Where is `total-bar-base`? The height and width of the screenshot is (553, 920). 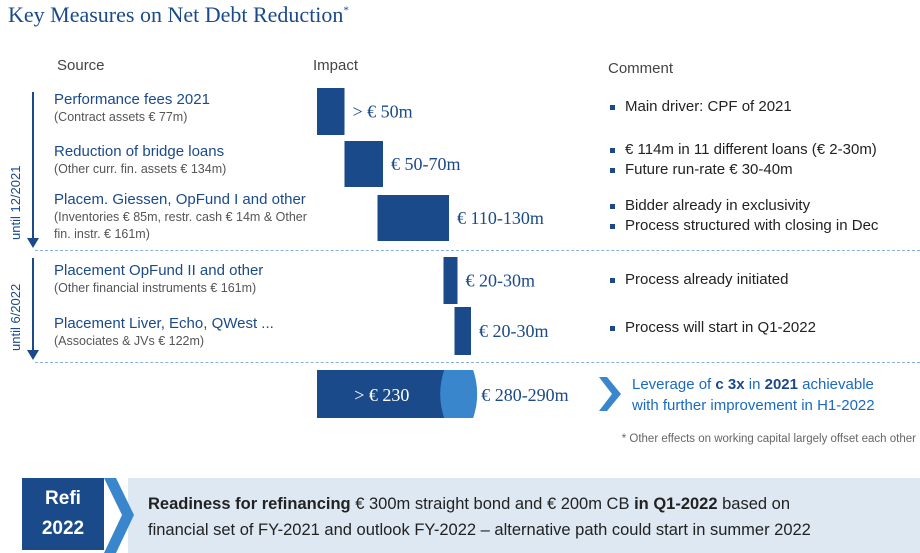
total-bar-base is located at coordinates (381, 394).